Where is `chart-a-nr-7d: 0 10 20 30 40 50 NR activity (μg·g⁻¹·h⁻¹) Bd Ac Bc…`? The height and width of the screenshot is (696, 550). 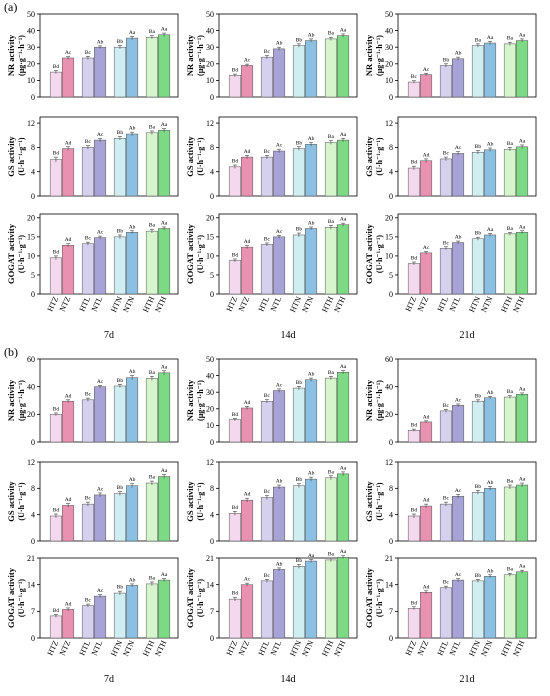
chart-a-nr-7d: 0 10 20 30 40 50 NR activity (μg·g⁻¹·h⁻¹) Bd Ac Bc… is located at coordinates (92, 56).